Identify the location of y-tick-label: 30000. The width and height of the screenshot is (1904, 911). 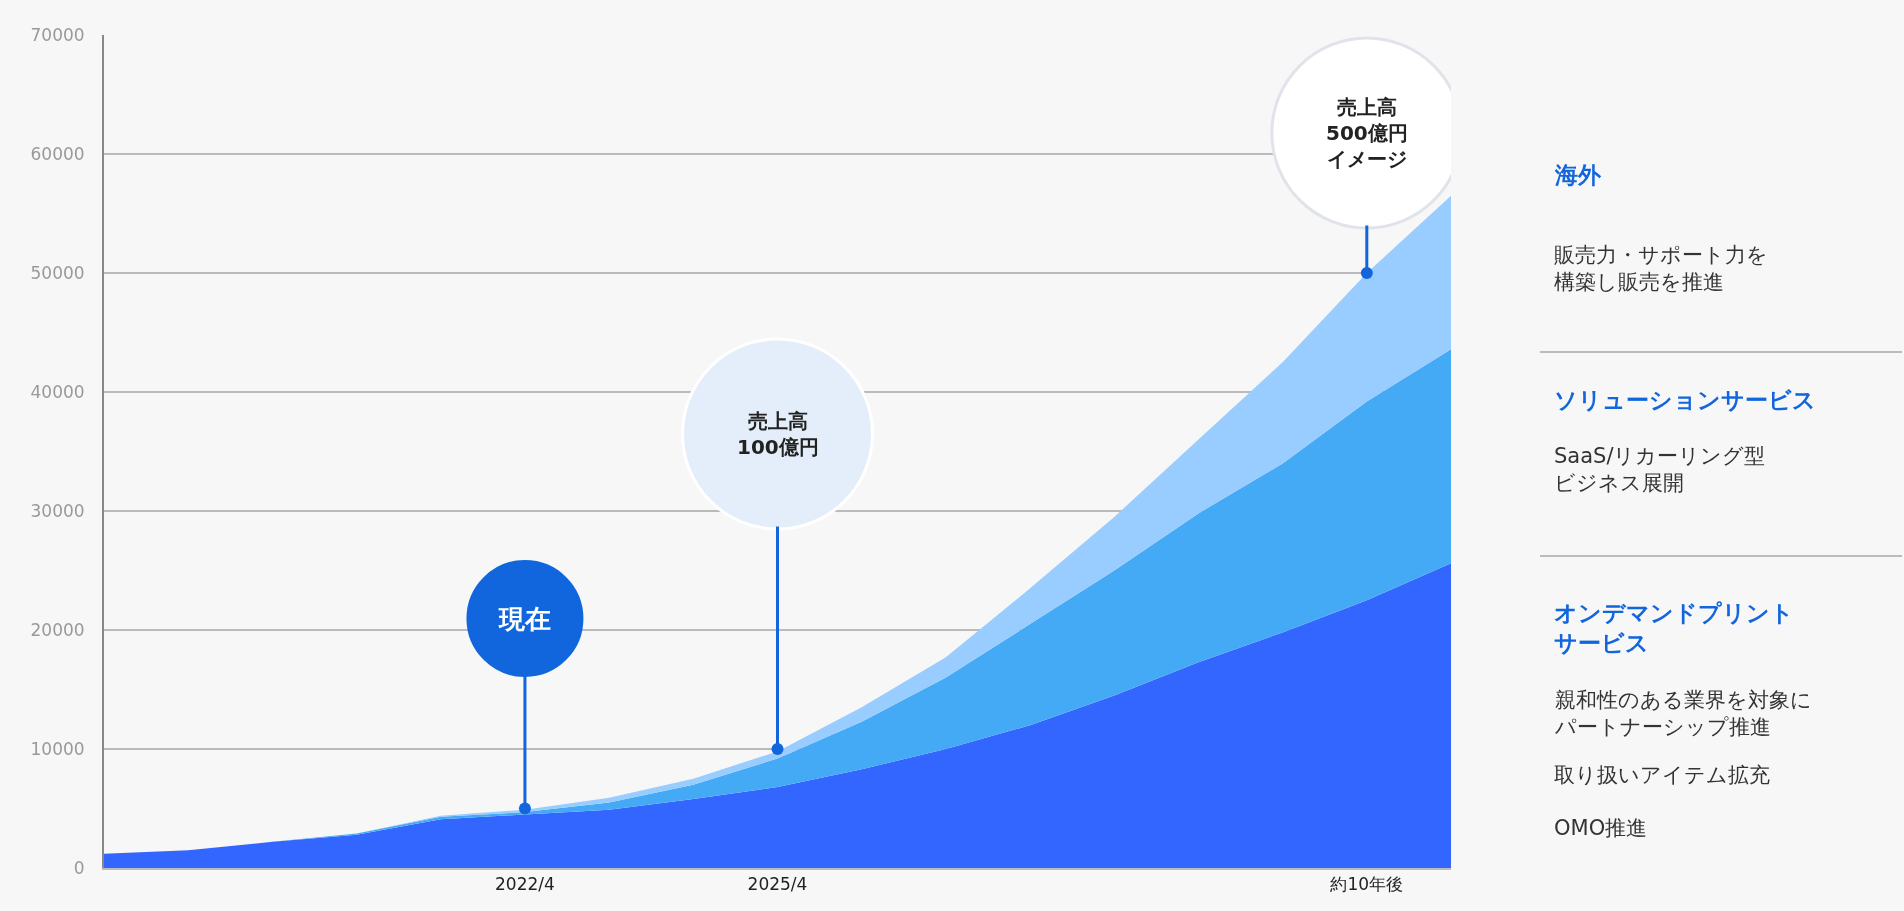
(57, 510).